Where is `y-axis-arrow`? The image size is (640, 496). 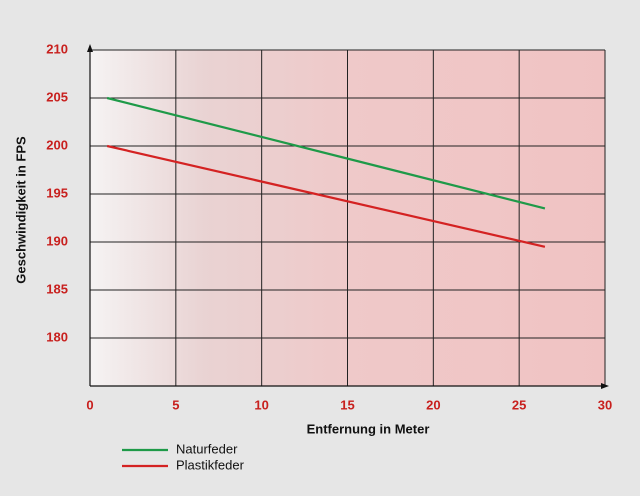
y-axis-arrow is located at coordinates (90, 48).